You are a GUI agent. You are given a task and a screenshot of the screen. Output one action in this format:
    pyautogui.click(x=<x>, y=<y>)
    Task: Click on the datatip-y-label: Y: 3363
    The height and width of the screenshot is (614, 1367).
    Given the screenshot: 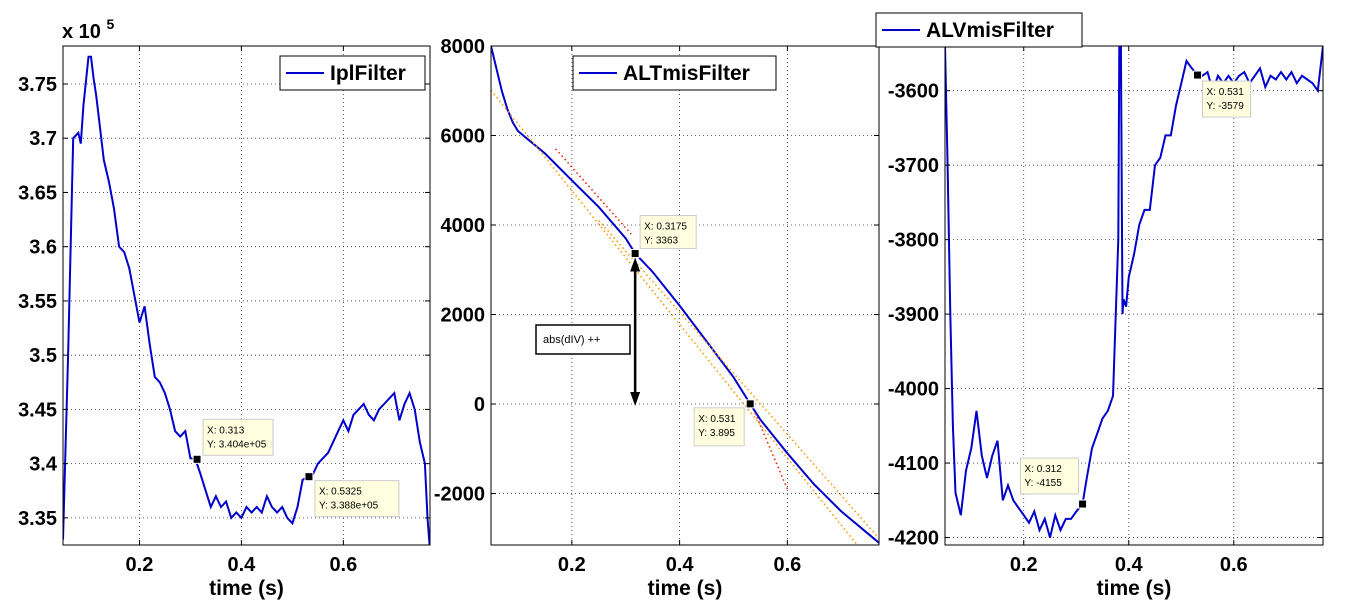 What is the action you would take?
    pyautogui.click(x=661, y=241)
    